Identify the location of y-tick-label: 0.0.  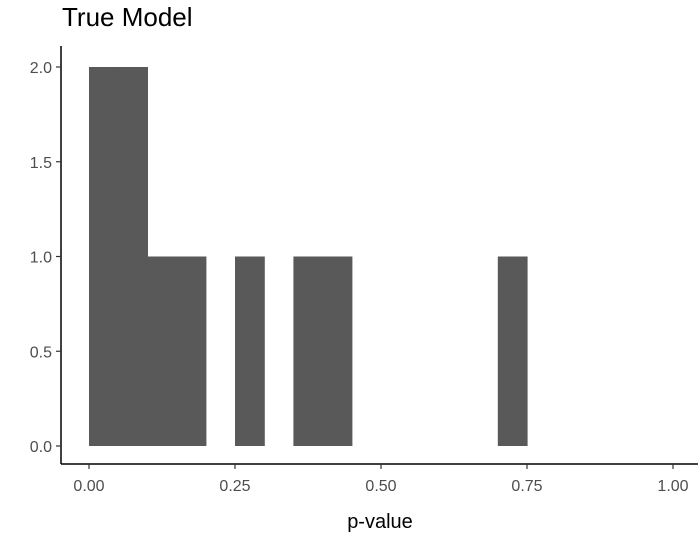
(41, 447).